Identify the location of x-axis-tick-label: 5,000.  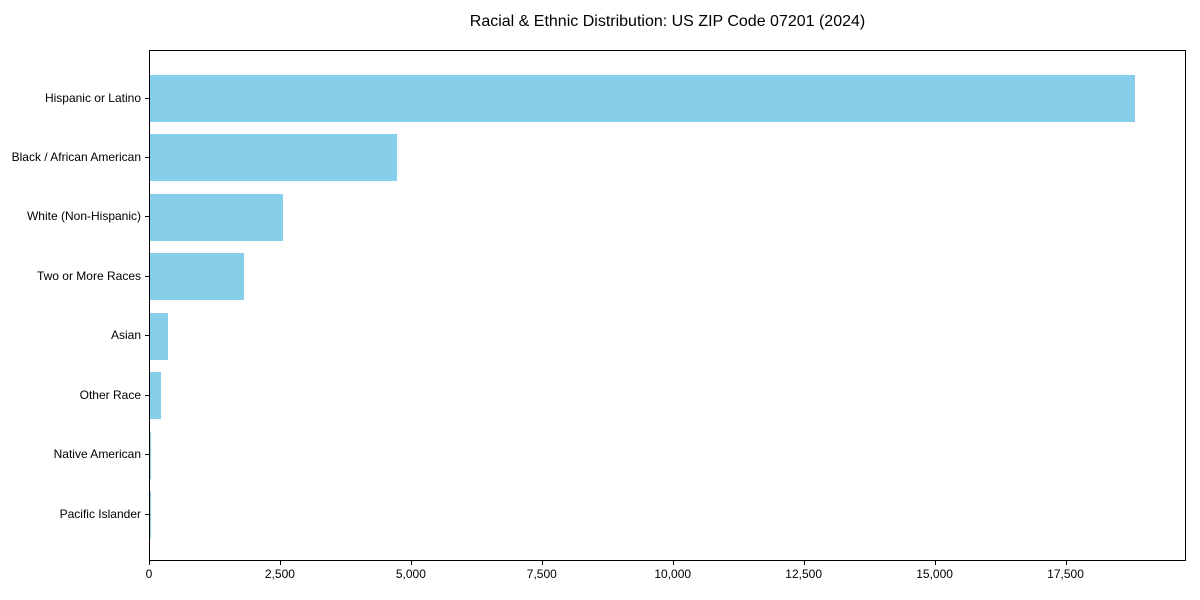
(410, 574).